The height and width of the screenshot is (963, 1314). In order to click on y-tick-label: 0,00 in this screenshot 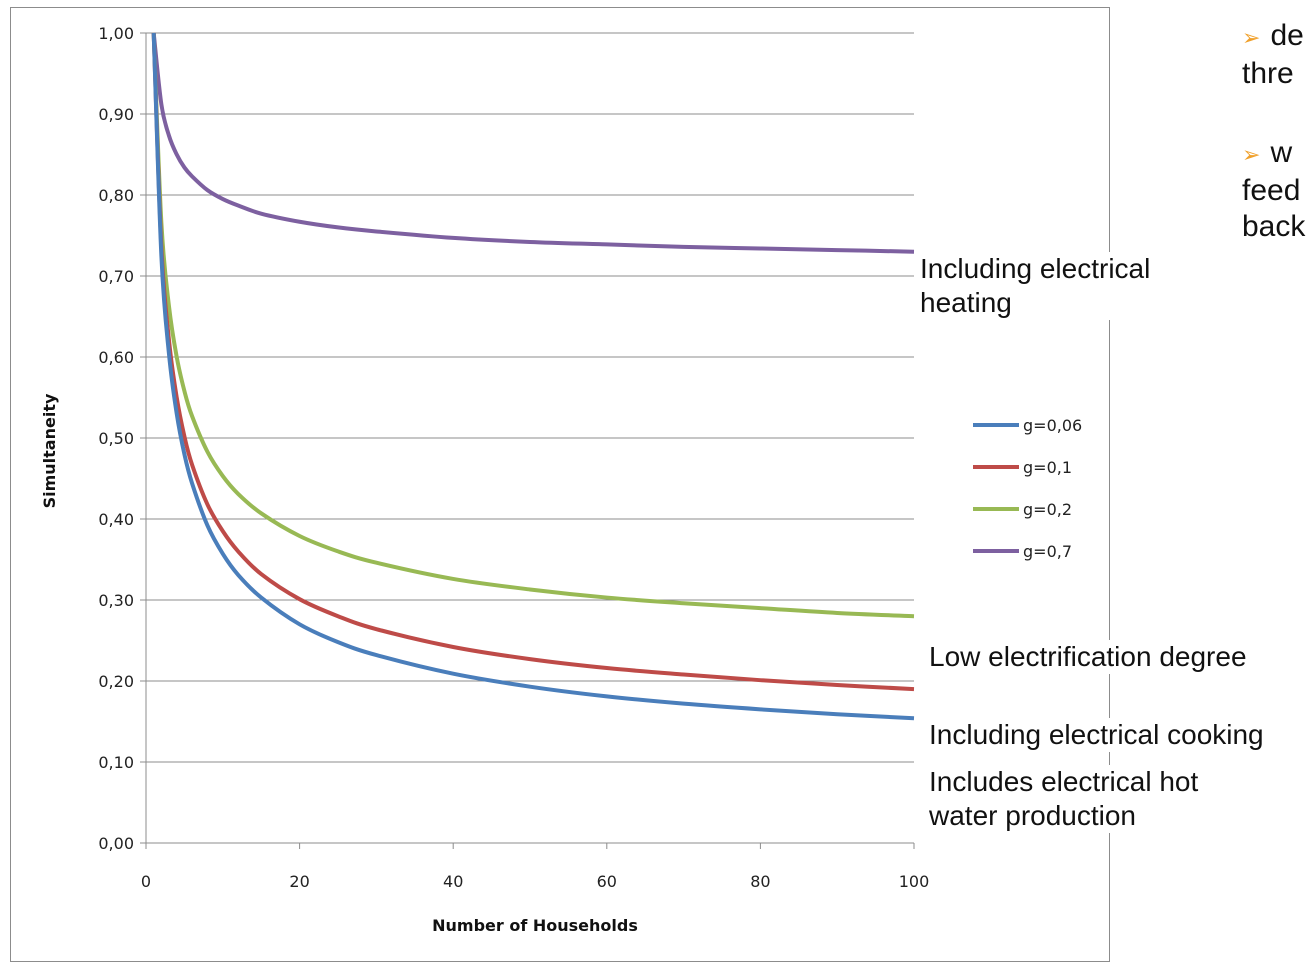, I will do `click(116, 843)`.